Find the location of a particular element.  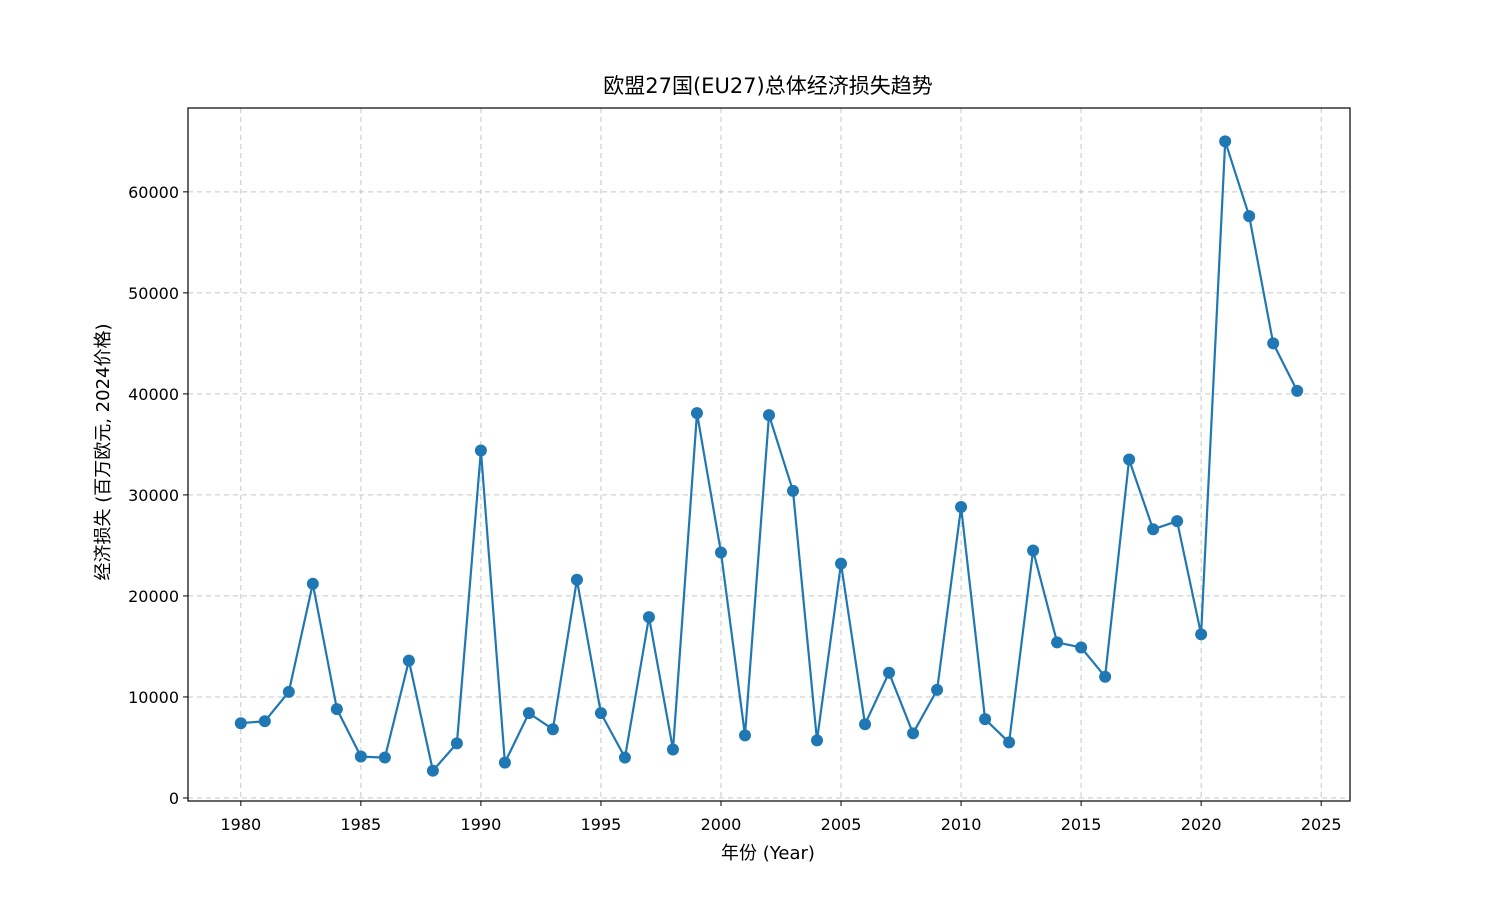

y-tick-label: 10000 is located at coordinates (153, 697).